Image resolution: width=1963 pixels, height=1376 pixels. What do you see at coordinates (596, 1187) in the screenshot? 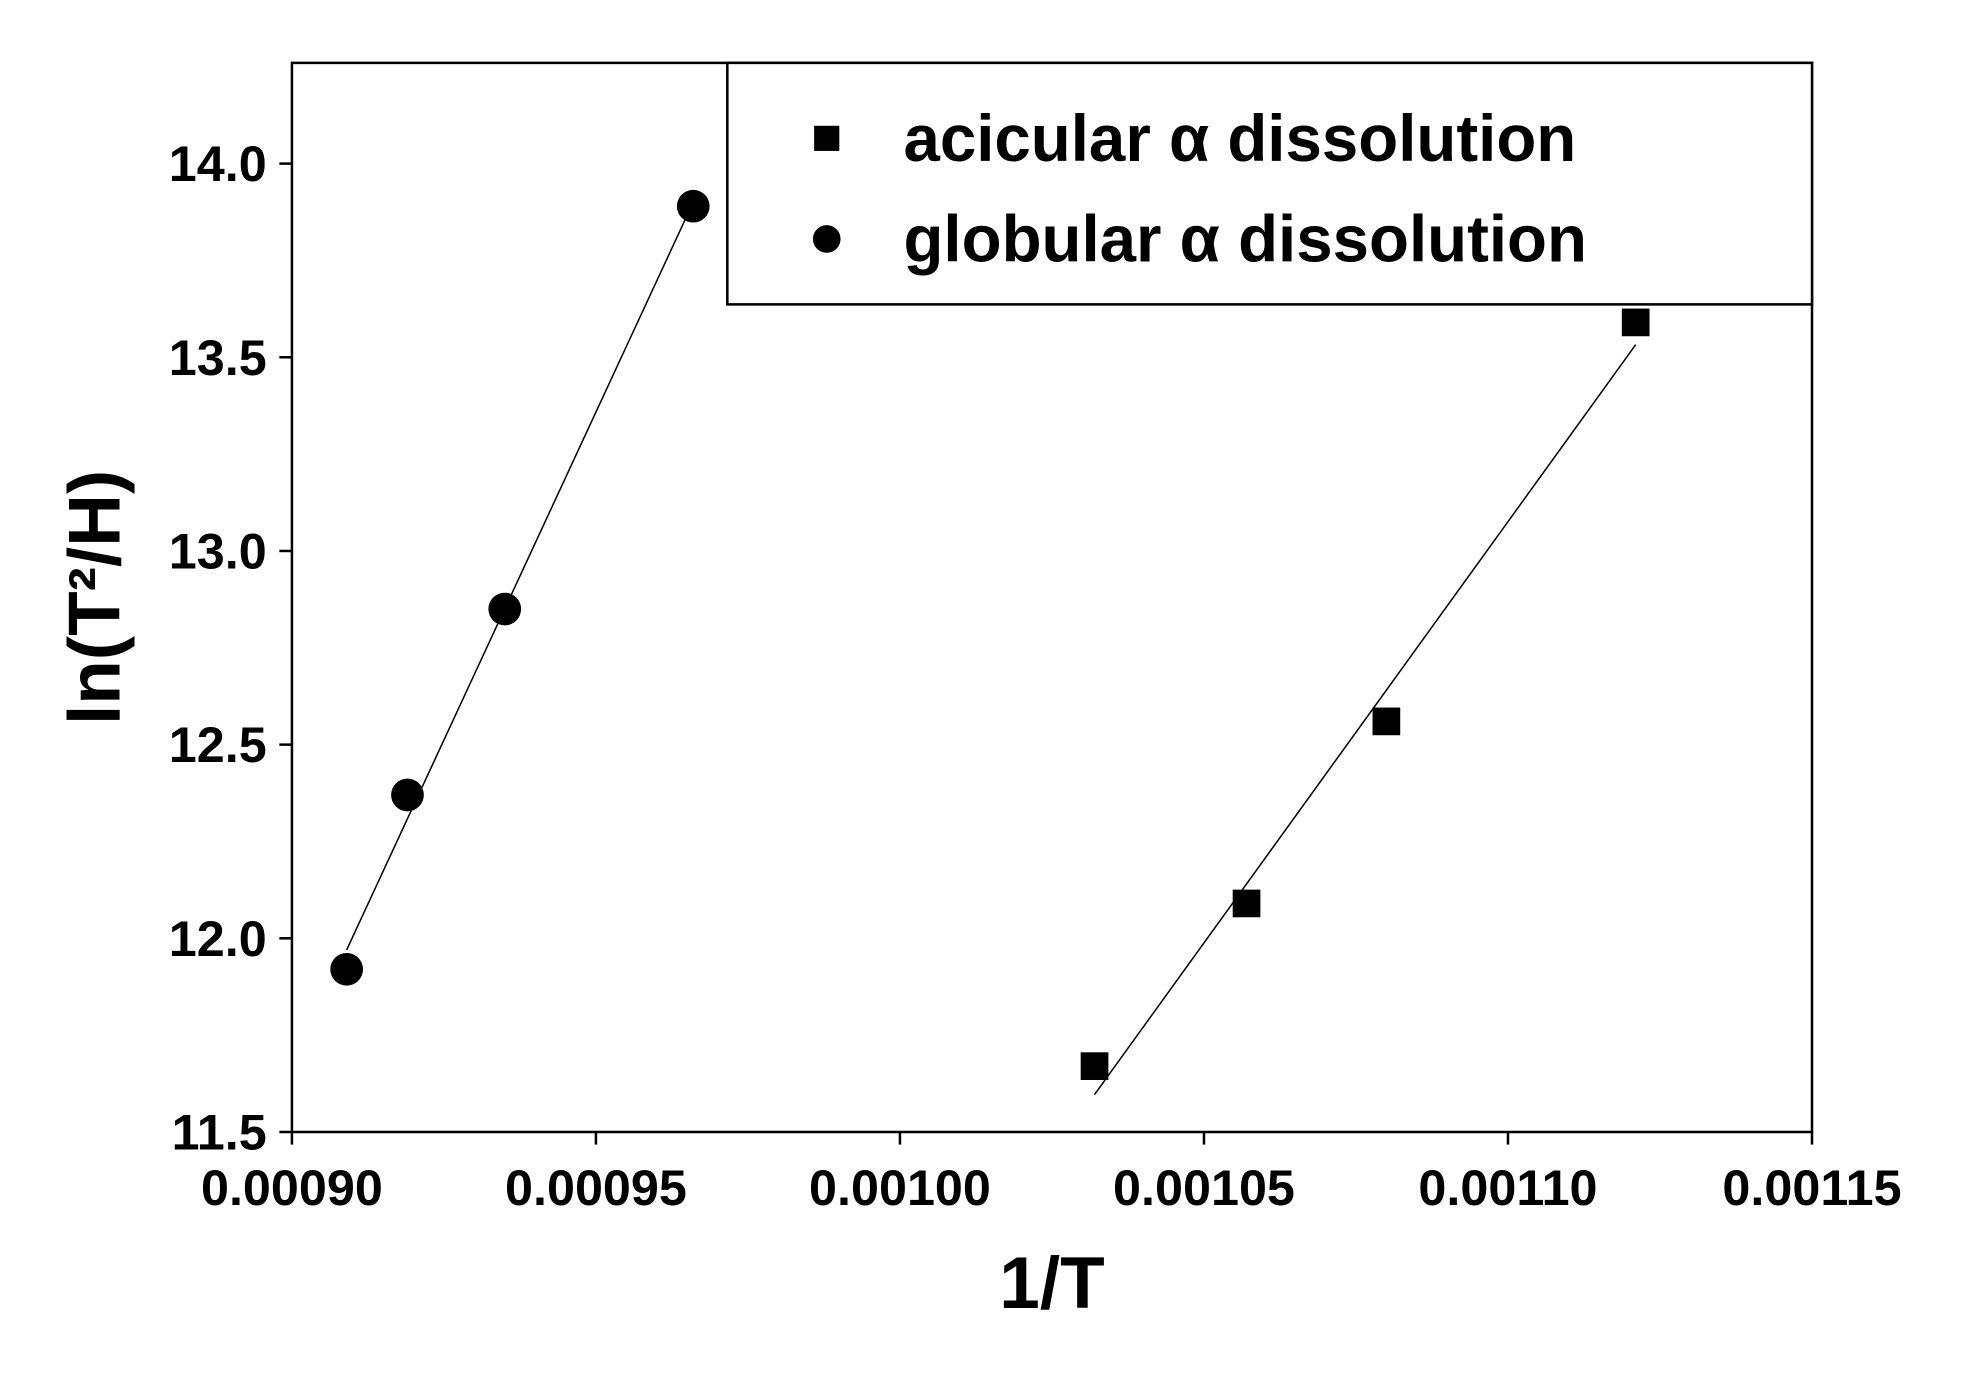
I see `x-tick-label: 0.00095` at bounding box center [596, 1187].